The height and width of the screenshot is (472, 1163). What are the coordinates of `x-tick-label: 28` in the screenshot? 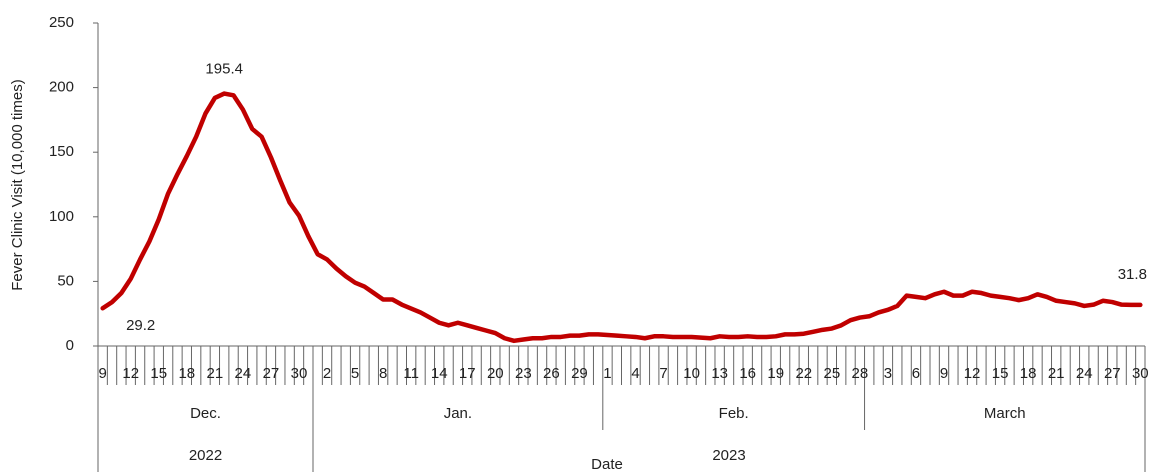 It's located at (860, 373).